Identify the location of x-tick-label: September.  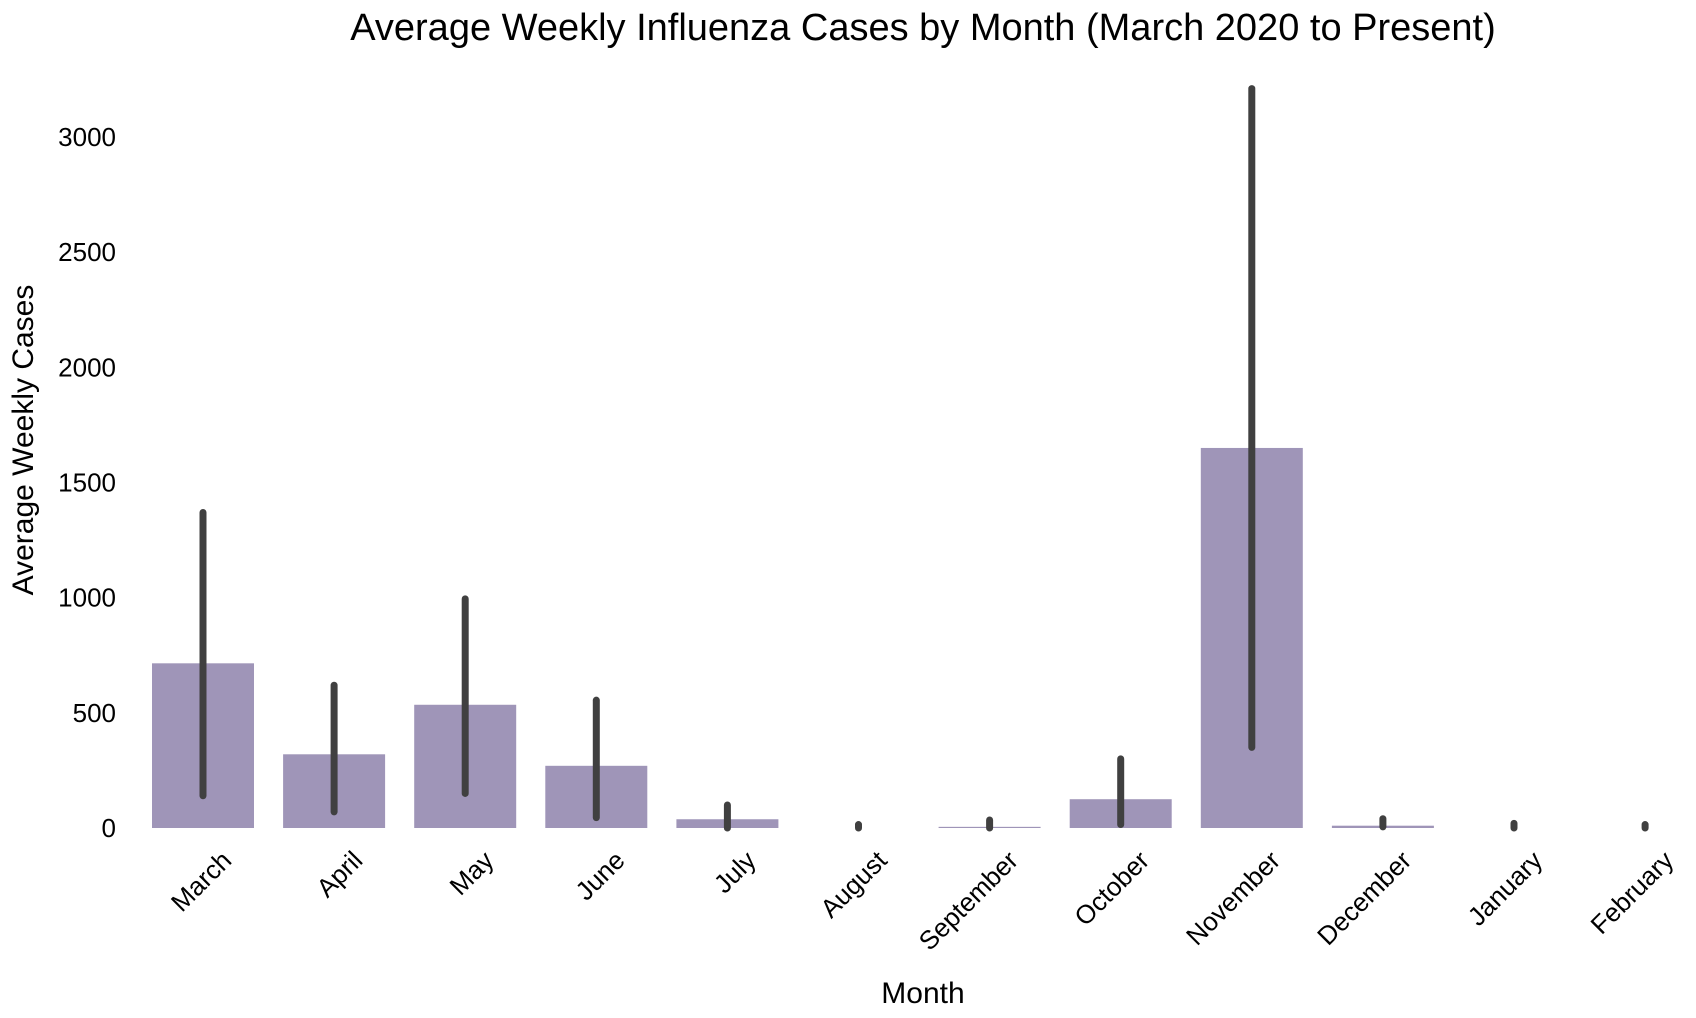
(968, 900).